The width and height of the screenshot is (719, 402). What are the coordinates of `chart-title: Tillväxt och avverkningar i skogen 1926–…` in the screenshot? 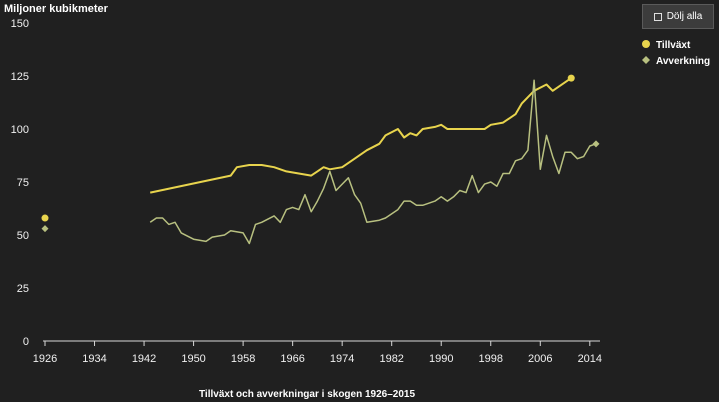 It's located at (307, 394).